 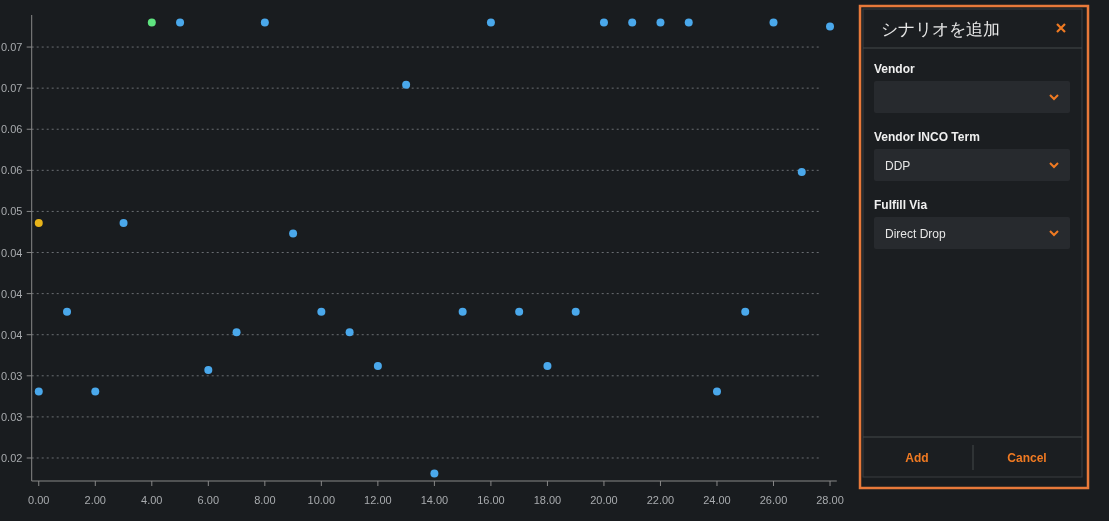 I want to click on x-tick-label: 18.00, so click(x=547, y=500).